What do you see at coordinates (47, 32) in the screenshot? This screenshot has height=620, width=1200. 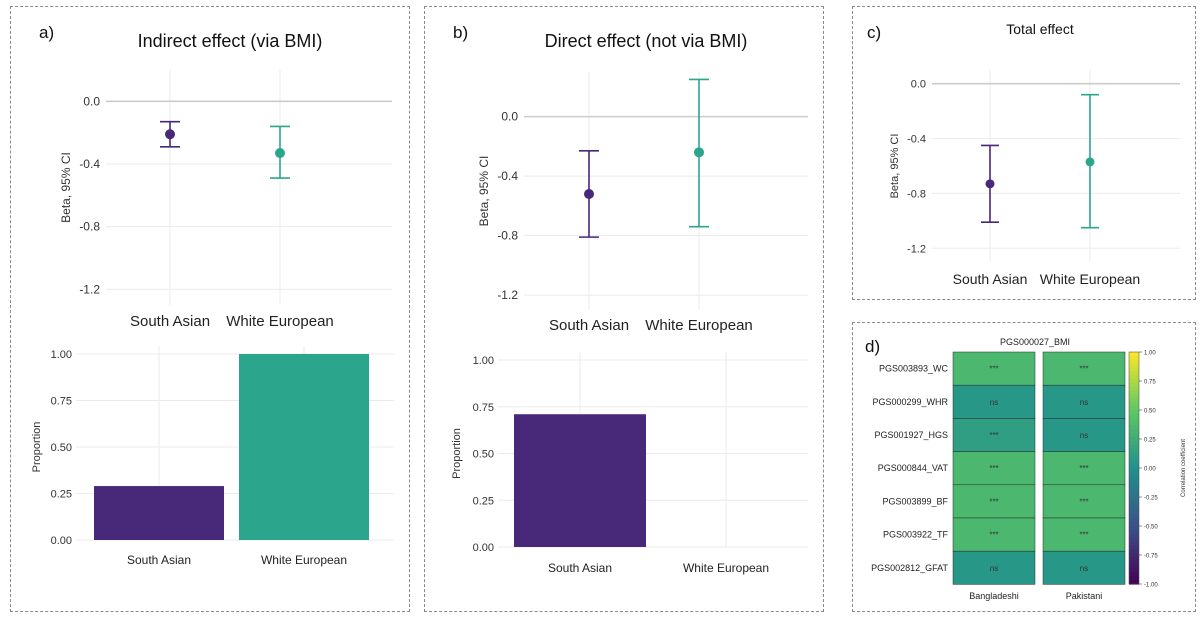 I see `panel-a-letter: a)` at bounding box center [47, 32].